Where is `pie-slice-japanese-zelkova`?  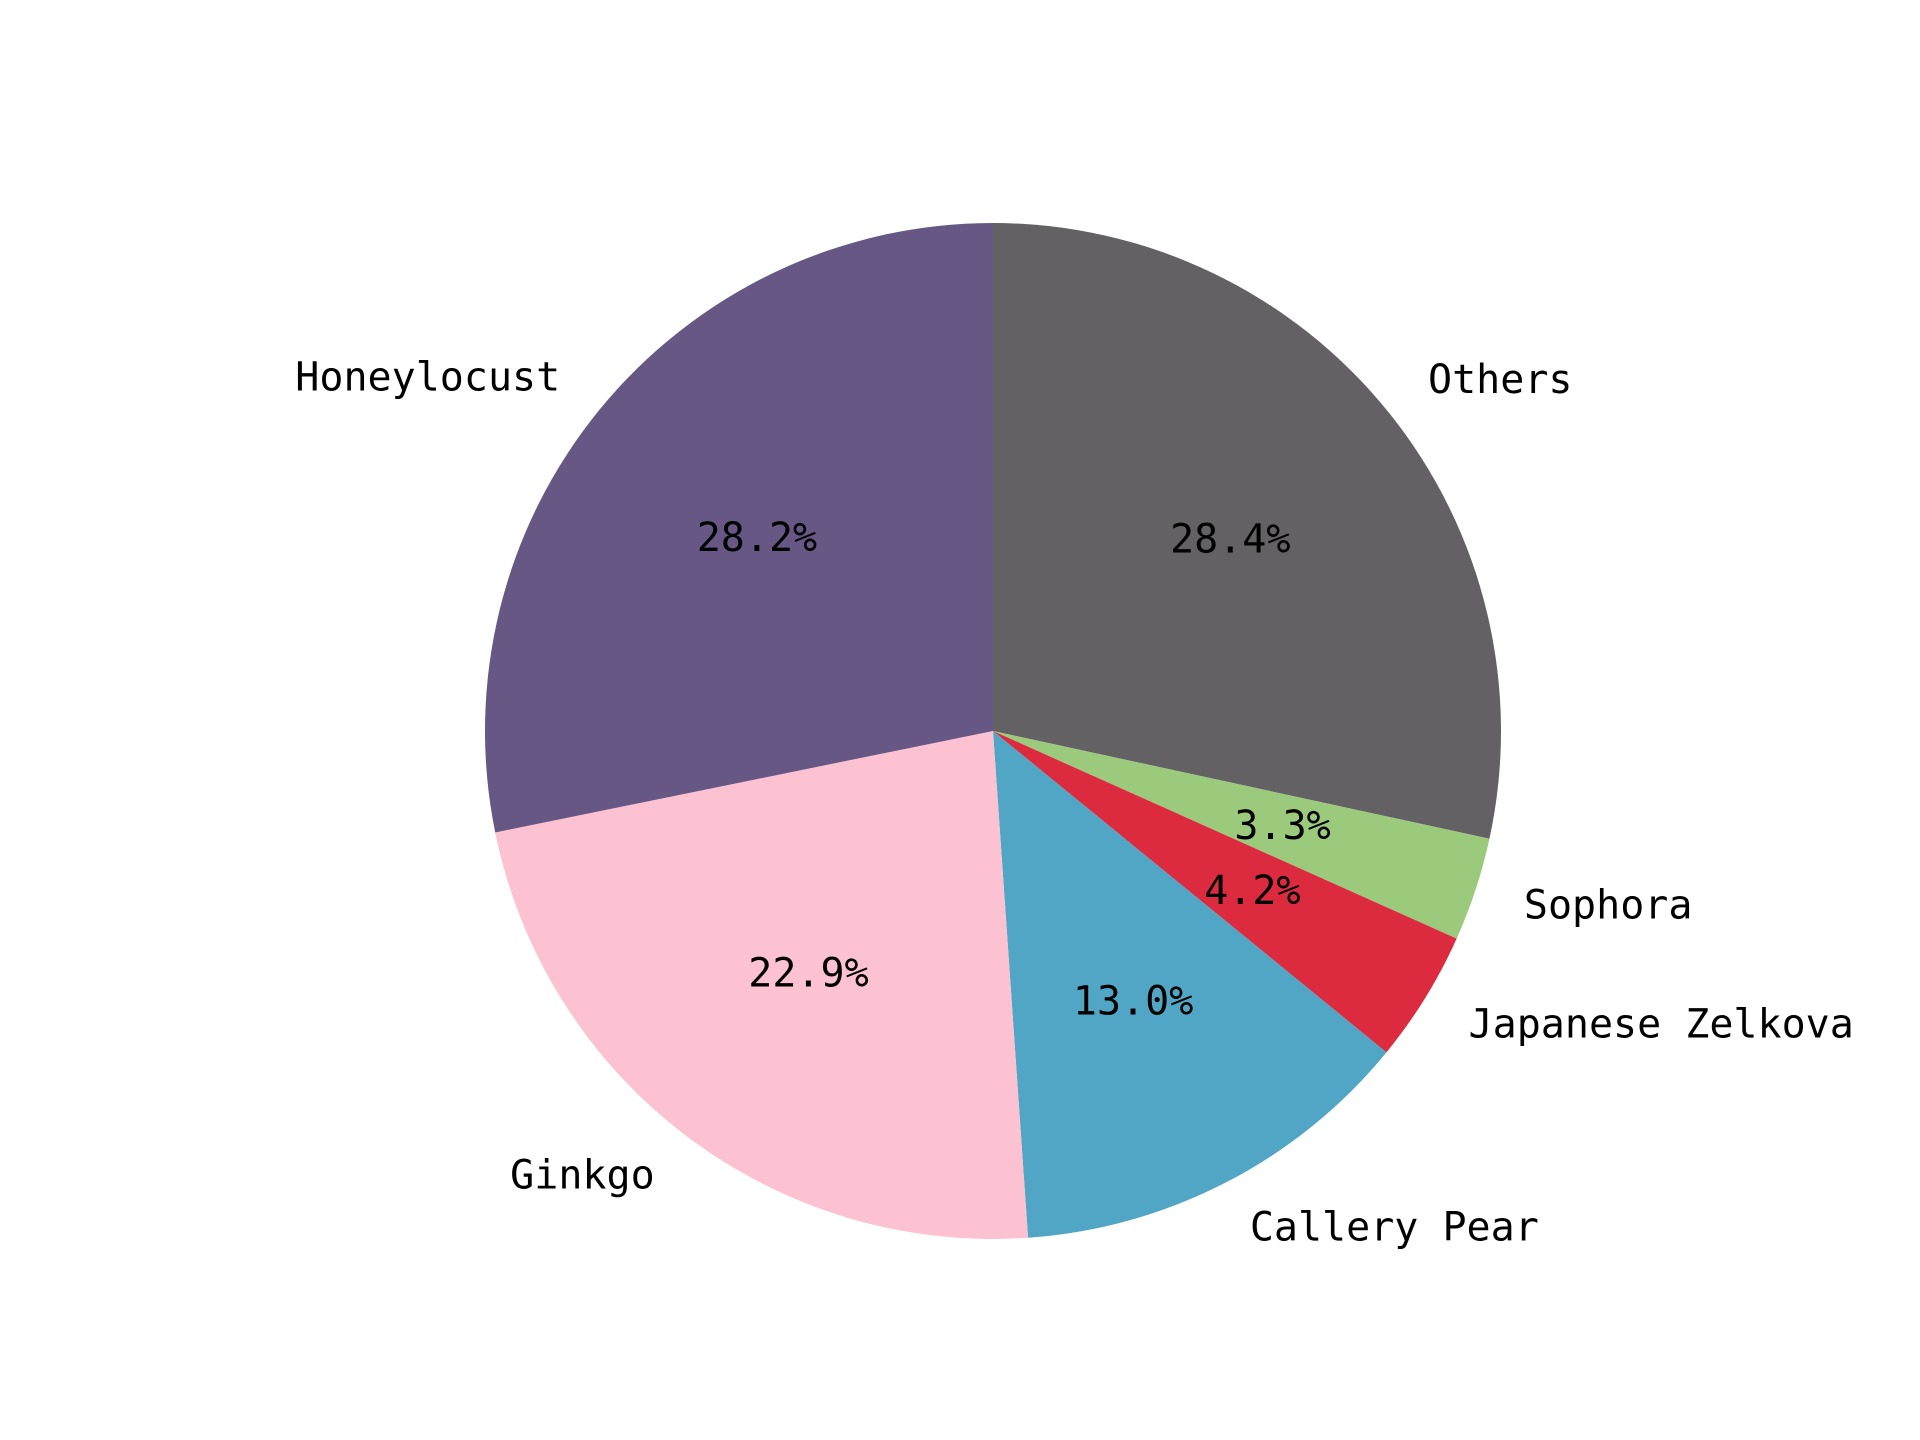 pie-slice-japanese-zelkova is located at coordinates (1225, 892).